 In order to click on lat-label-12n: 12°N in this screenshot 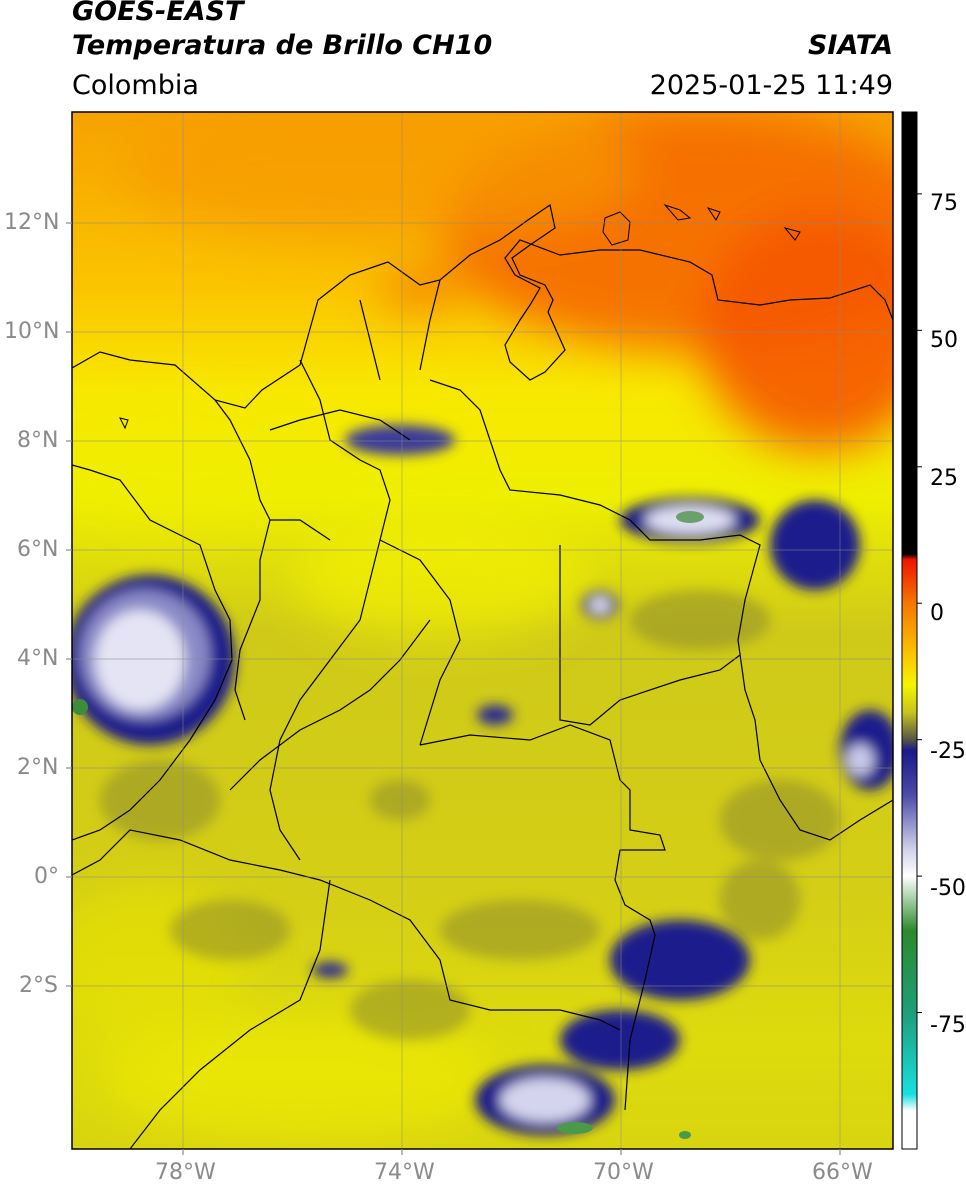, I will do `click(32, 222)`.